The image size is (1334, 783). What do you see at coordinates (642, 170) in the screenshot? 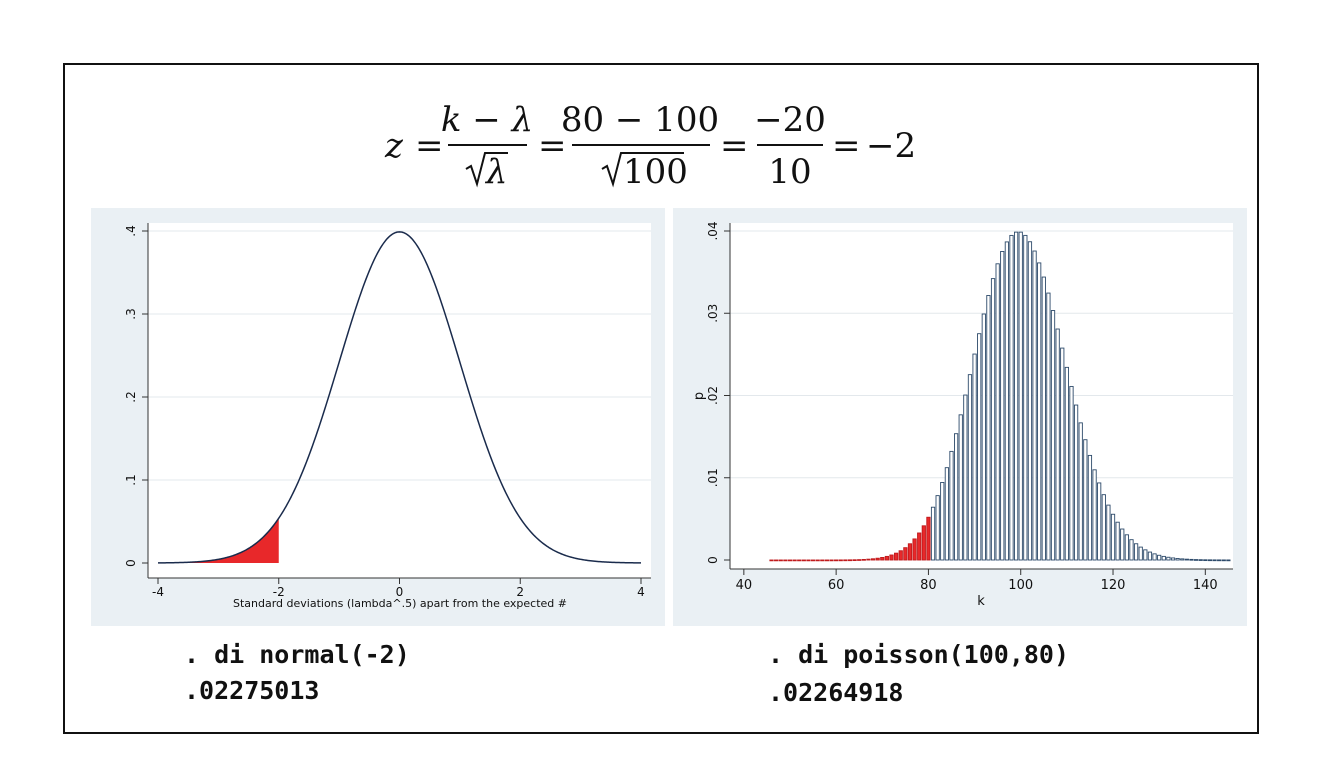
I see `formula-frac2-sqrt` at bounding box center [642, 170].